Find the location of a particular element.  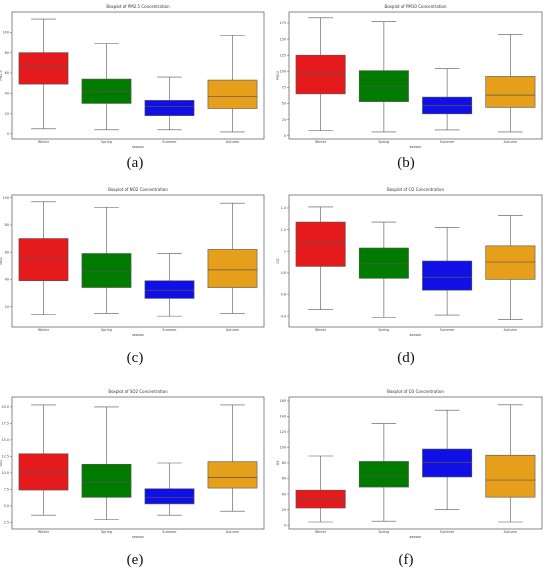

caption-d: (d) is located at coordinates (406, 358).